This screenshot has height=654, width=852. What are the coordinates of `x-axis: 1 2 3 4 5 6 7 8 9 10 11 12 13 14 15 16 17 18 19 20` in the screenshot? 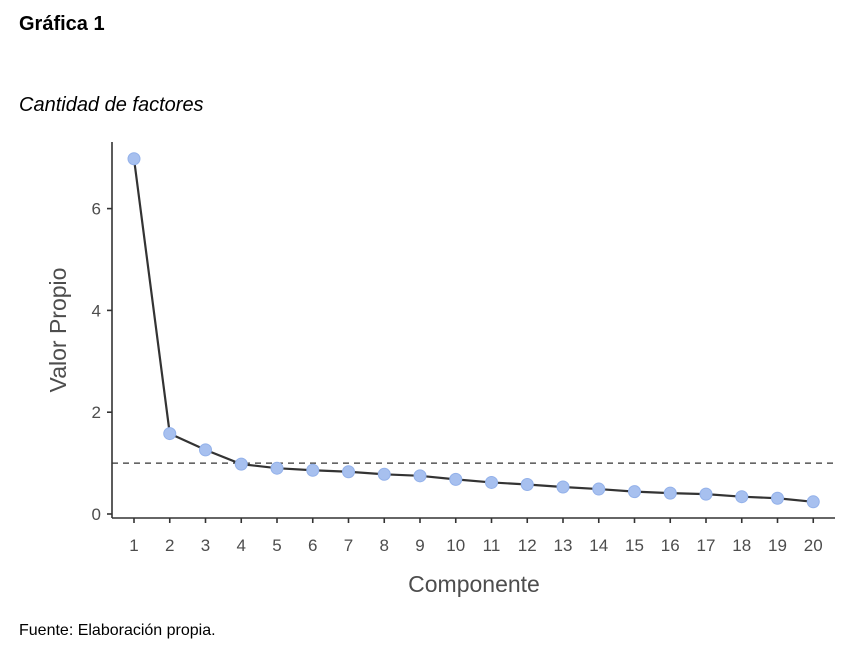 It's located at (473, 536).